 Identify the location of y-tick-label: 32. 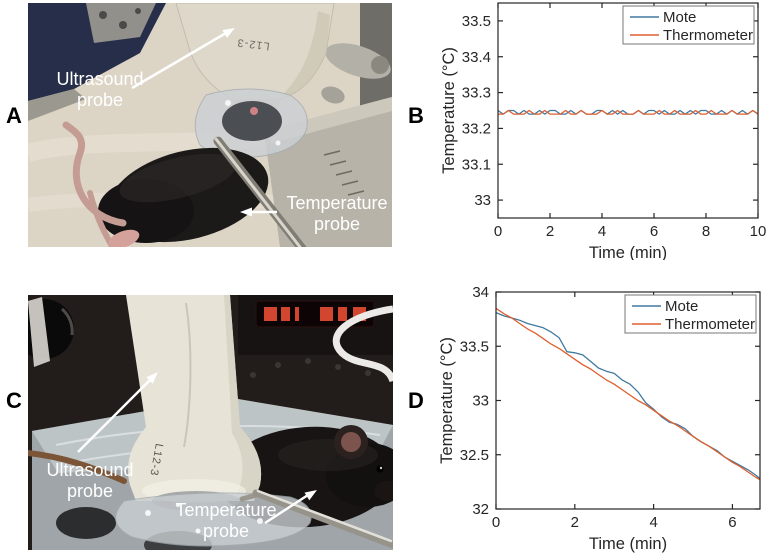
(480, 509).